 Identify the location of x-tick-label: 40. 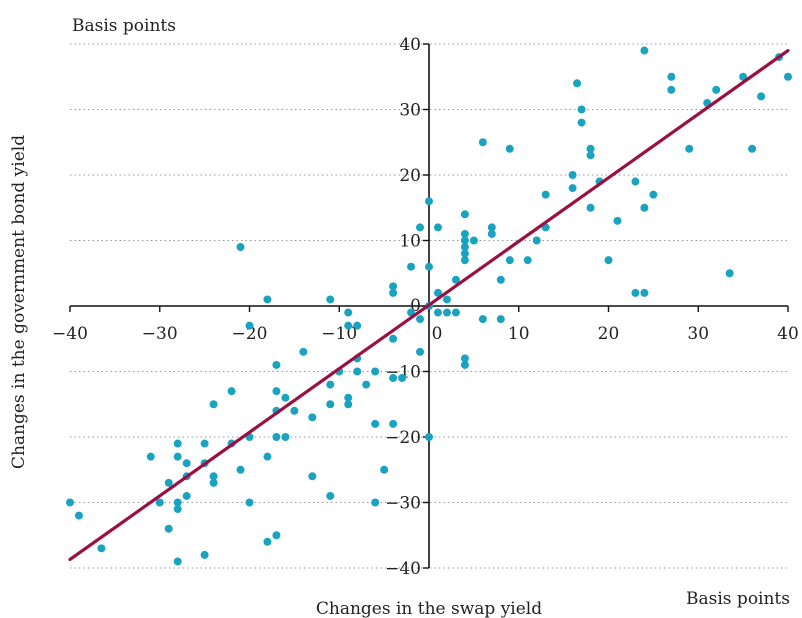
(788, 334).